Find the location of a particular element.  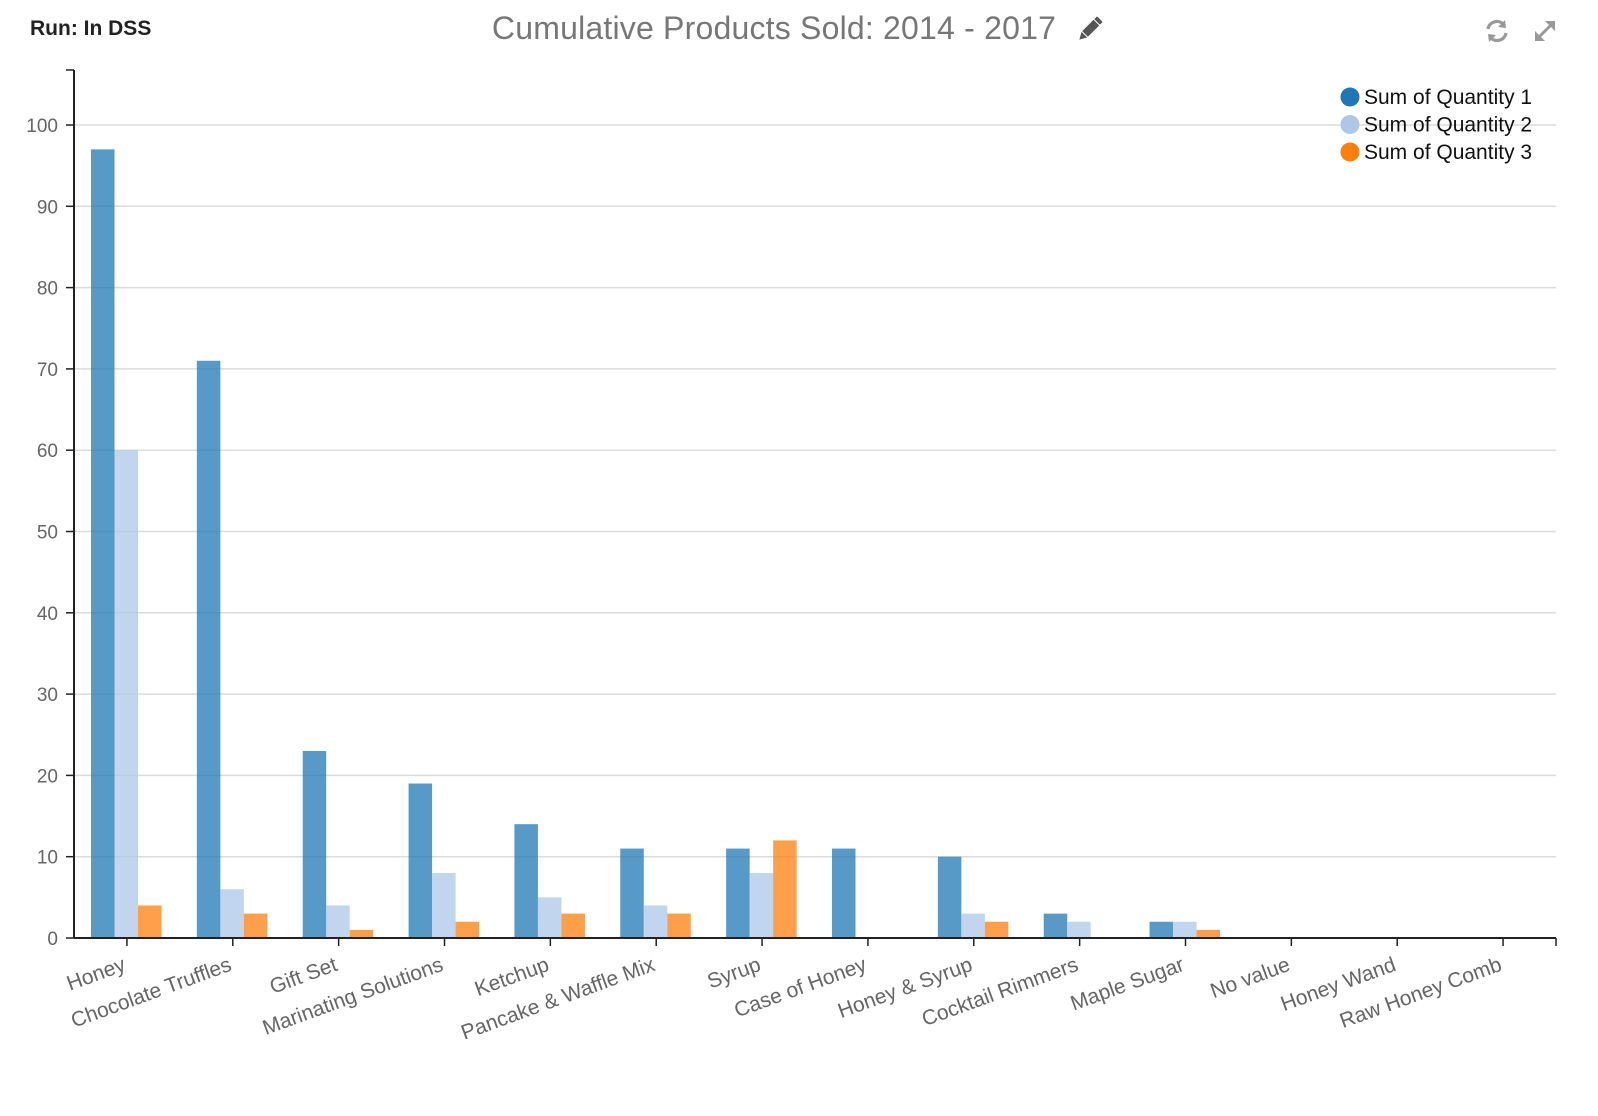

y-tick-label: 0 is located at coordinates (52, 939).